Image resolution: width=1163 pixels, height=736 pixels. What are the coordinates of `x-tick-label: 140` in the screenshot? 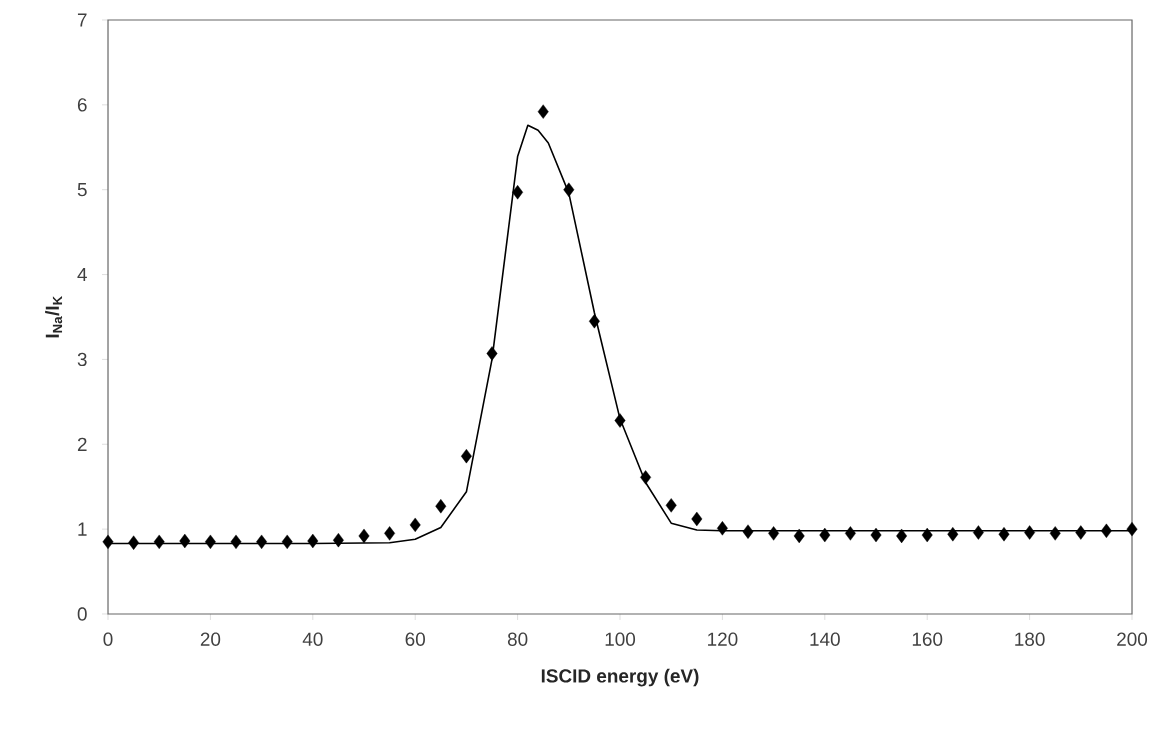 It's located at (825, 639).